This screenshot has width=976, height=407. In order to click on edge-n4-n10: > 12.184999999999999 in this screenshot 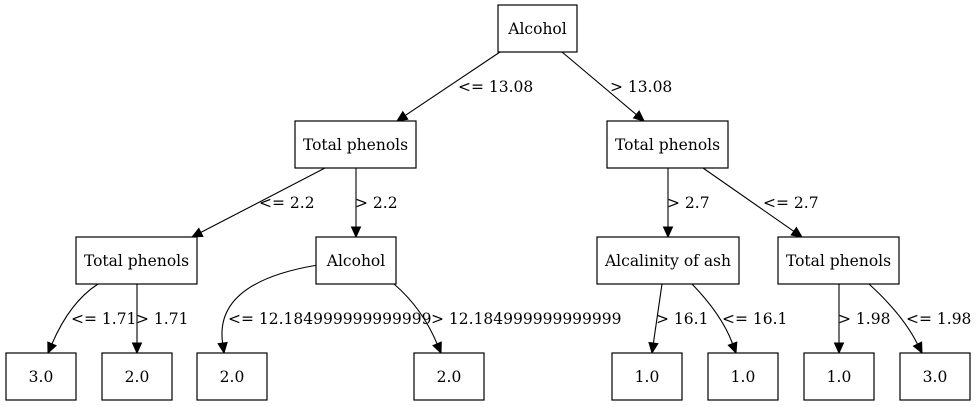, I will do `click(507, 319)`.